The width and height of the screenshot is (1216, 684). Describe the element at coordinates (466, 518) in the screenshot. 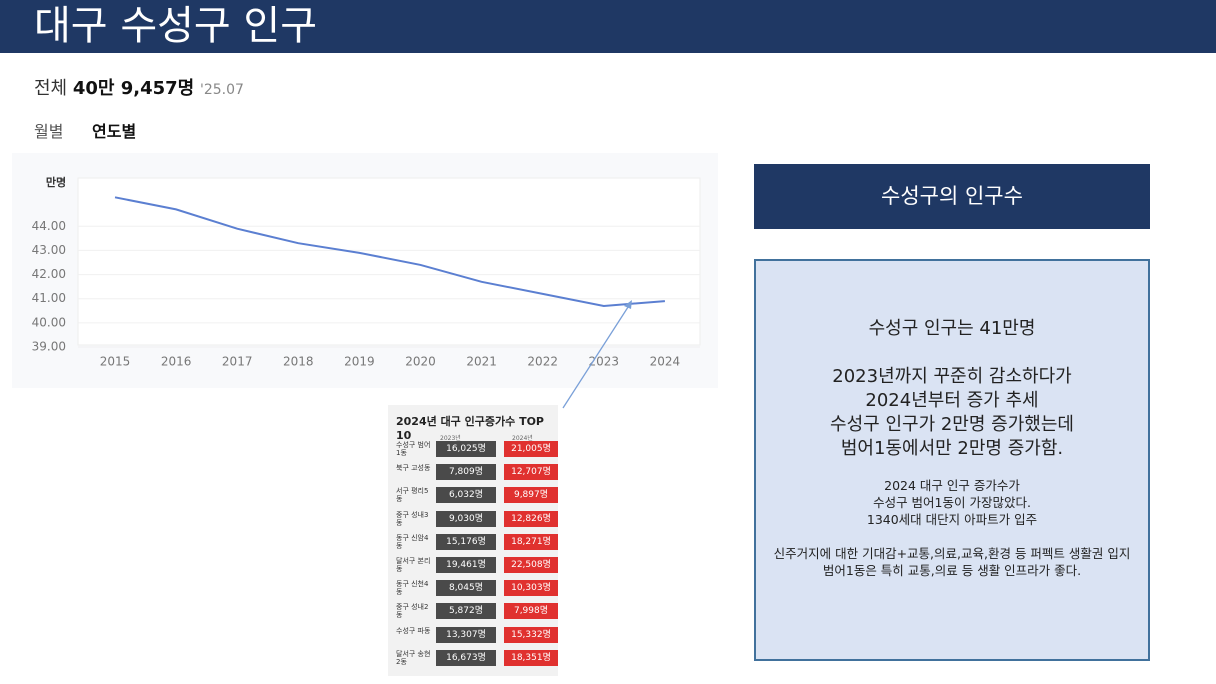

I see `value-2023: 9,030명` at that location.